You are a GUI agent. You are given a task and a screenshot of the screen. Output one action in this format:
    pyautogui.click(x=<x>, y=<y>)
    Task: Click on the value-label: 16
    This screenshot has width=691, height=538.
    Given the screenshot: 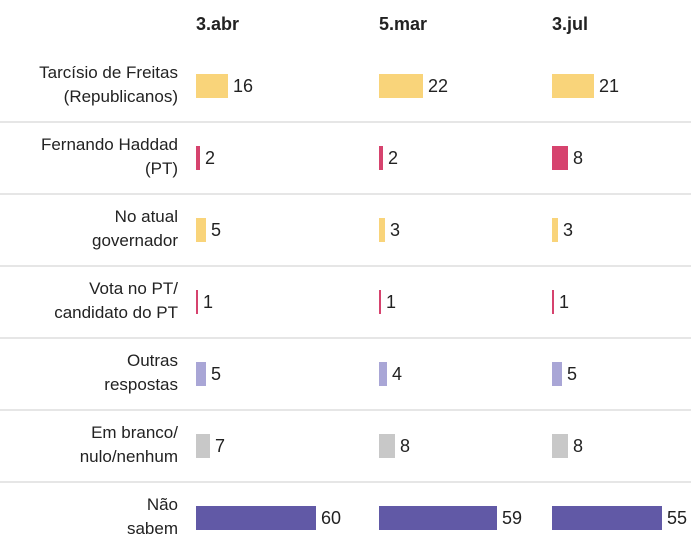 What is the action you would take?
    pyautogui.click(x=243, y=86)
    